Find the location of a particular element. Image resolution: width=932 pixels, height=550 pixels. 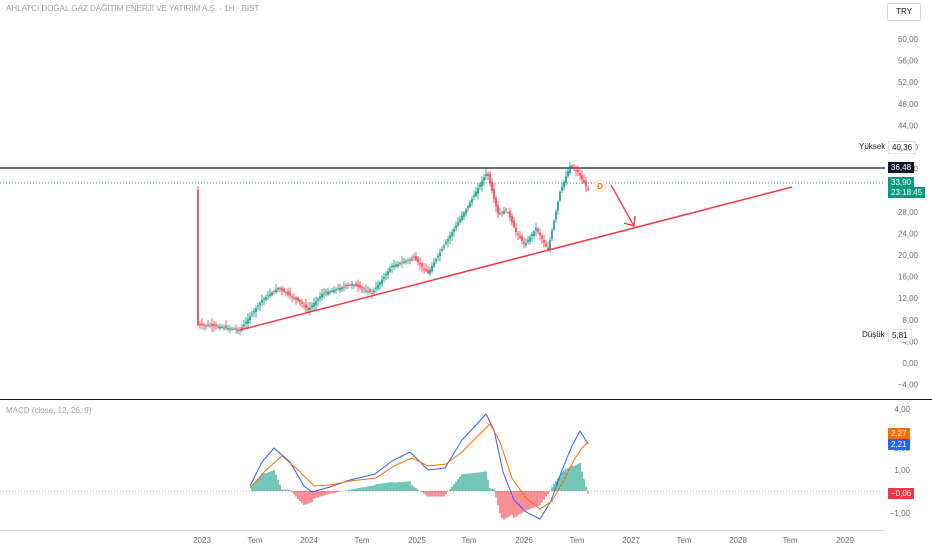

arrow-drawing is located at coordinates (623, 205).